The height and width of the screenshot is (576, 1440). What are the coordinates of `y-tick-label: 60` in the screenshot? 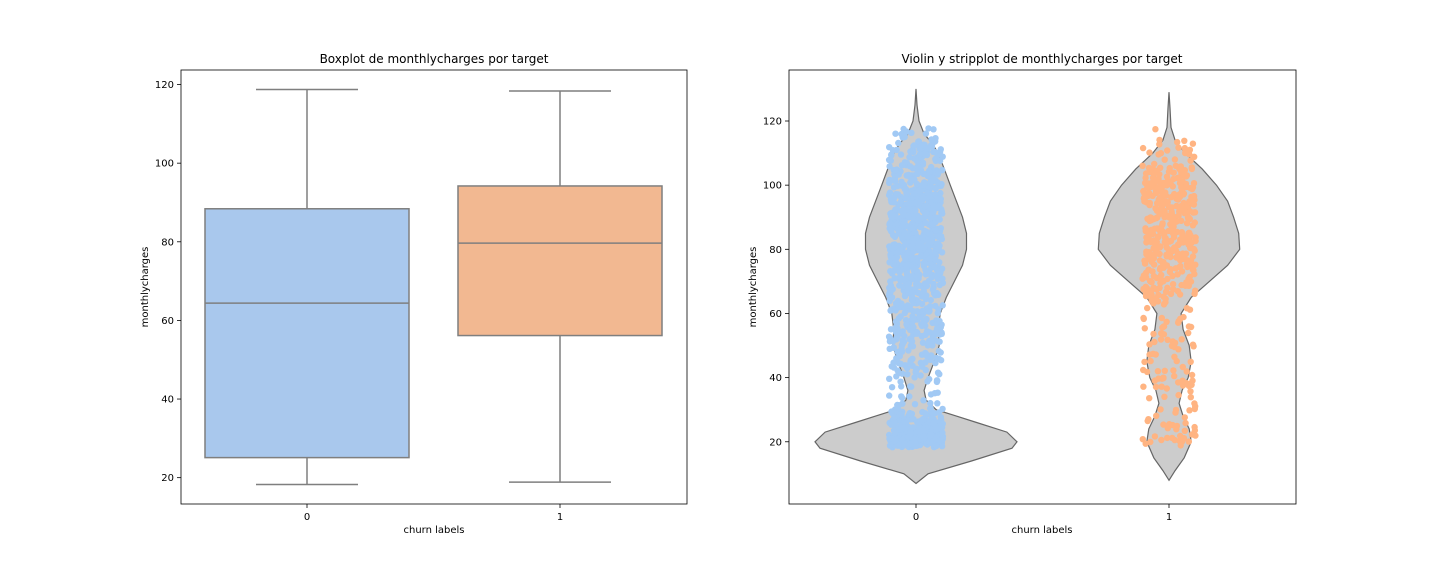 It's located at (775, 314).